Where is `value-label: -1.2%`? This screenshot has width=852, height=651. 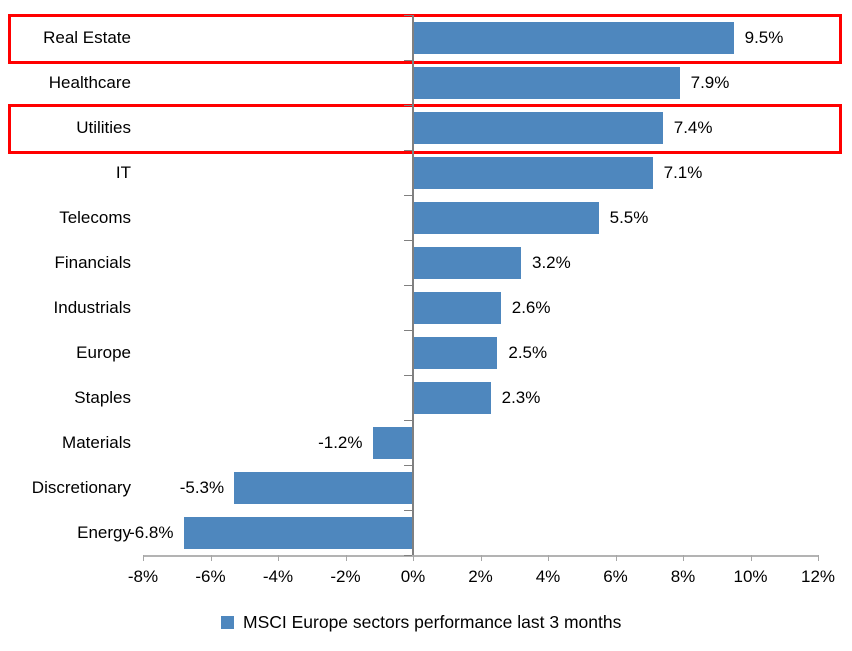
value-label: -1.2% is located at coordinates (340, 442).